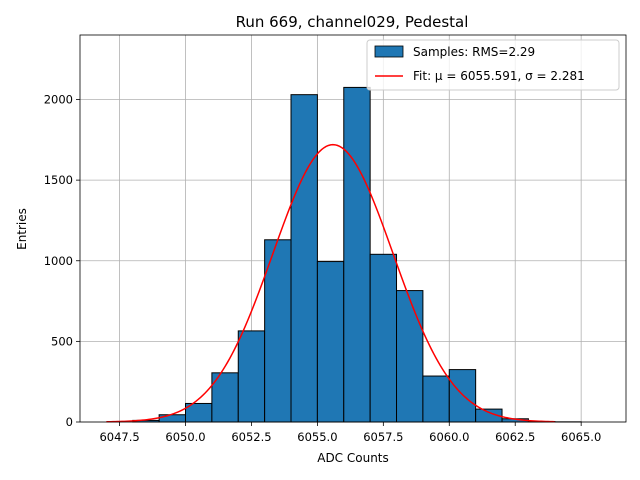  I want to click on legend-box, so click(493, 65).